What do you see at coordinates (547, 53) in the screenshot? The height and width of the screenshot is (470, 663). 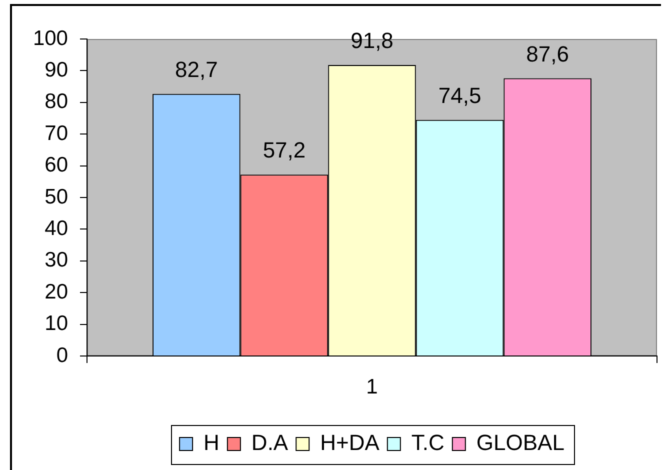 I see `data-label: 87,6` at bounding box center [547, 53].